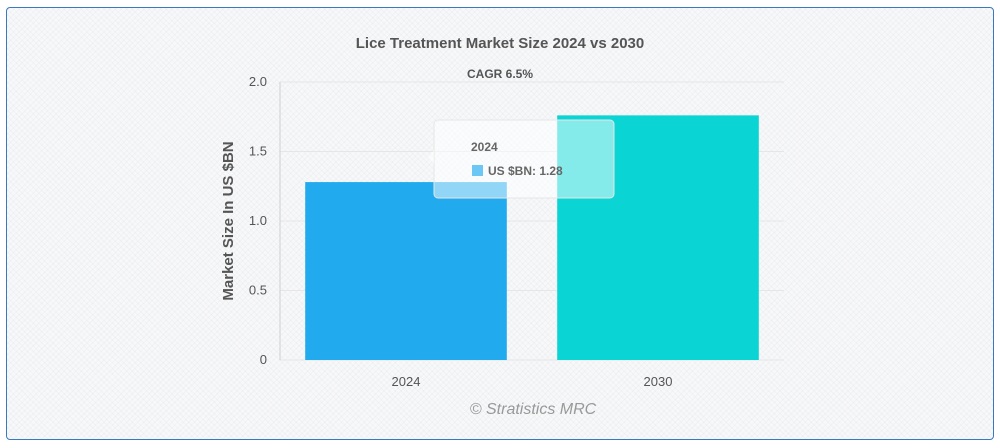  I want to click on tooltip: 2024 US $BN: 1.28, so click(521, 159).